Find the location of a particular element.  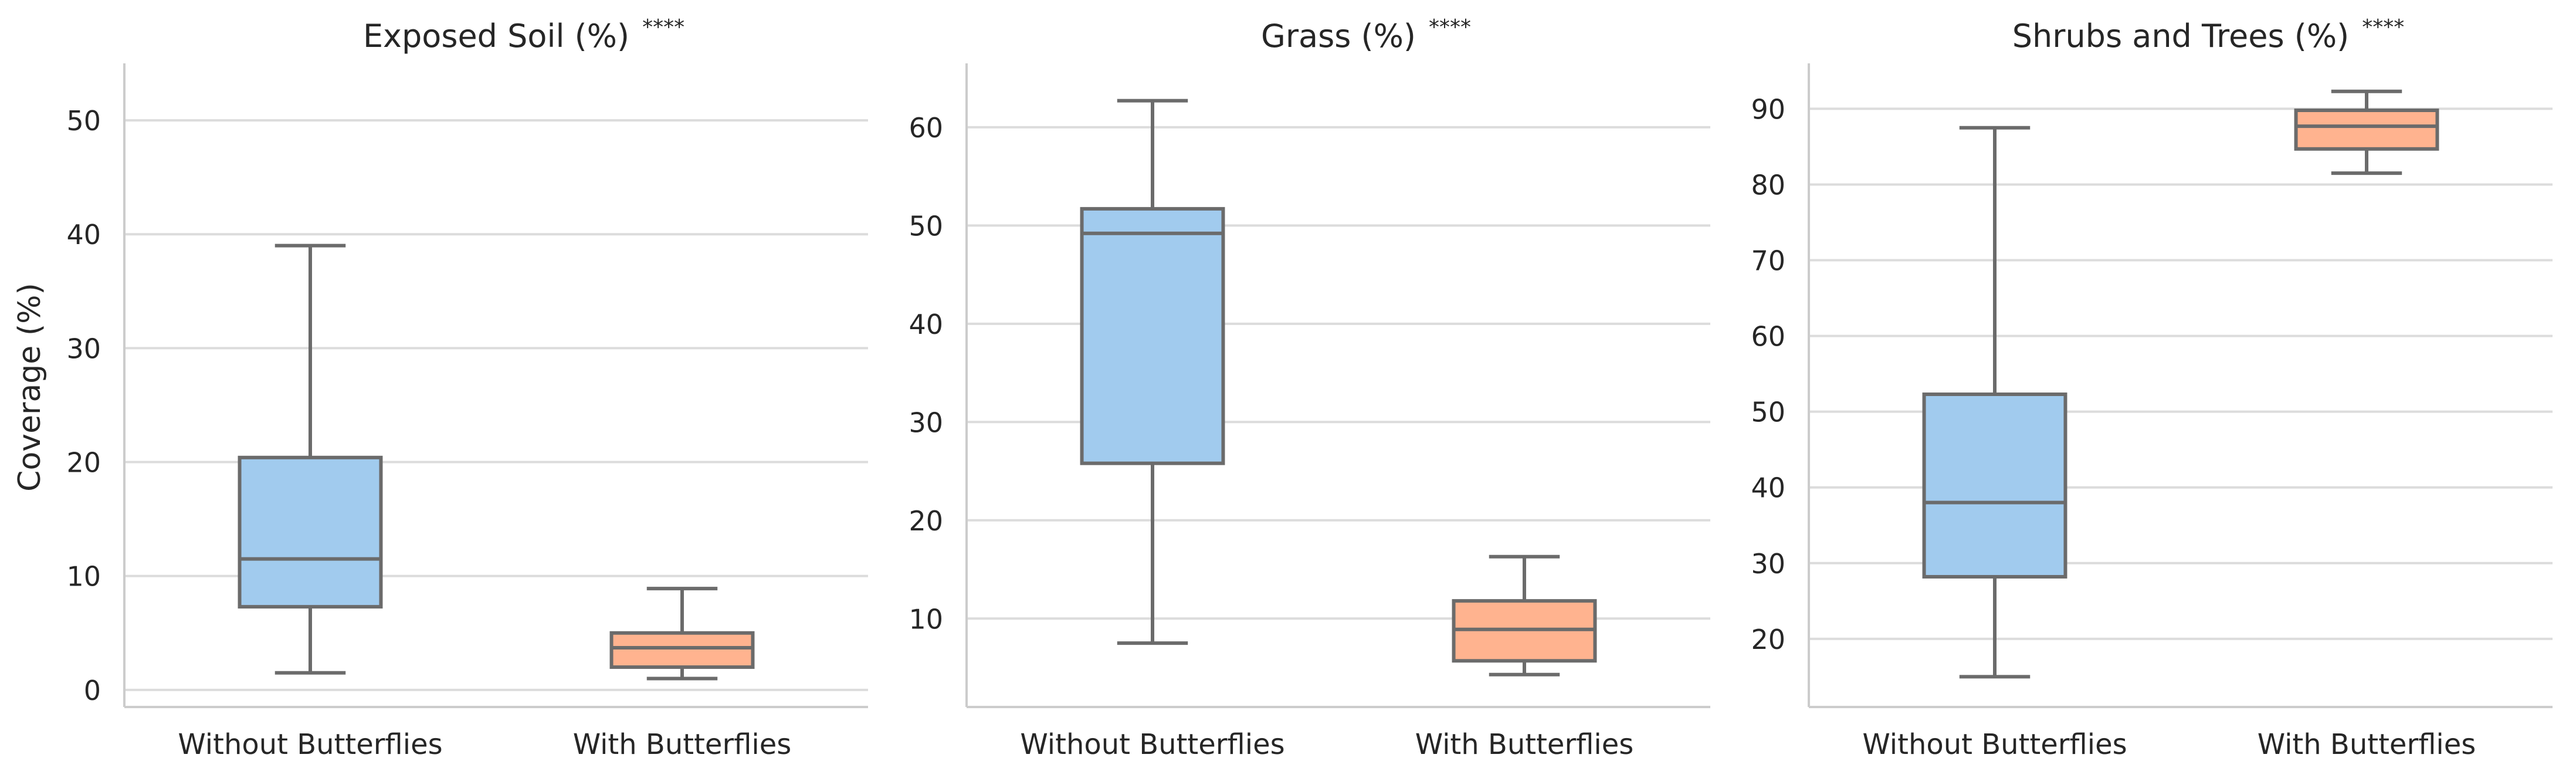

panel-title: Exposed Soil (%) is located at coordinates (496, 36).